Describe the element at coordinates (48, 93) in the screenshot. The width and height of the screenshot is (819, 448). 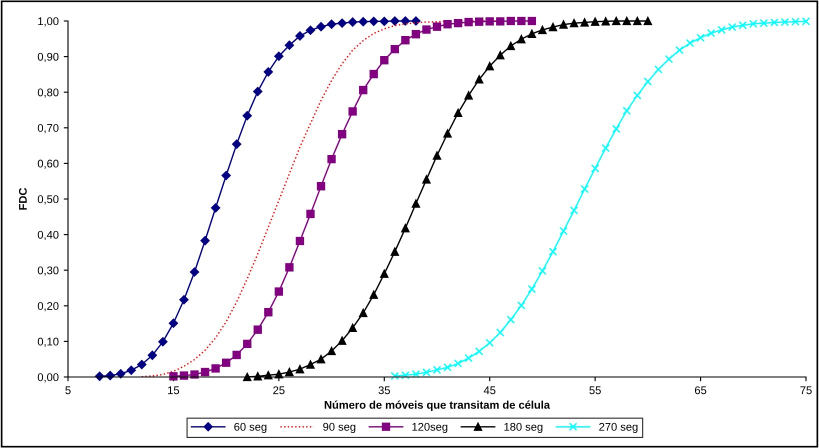
I see `y-tick-label: 0,80` at that location.